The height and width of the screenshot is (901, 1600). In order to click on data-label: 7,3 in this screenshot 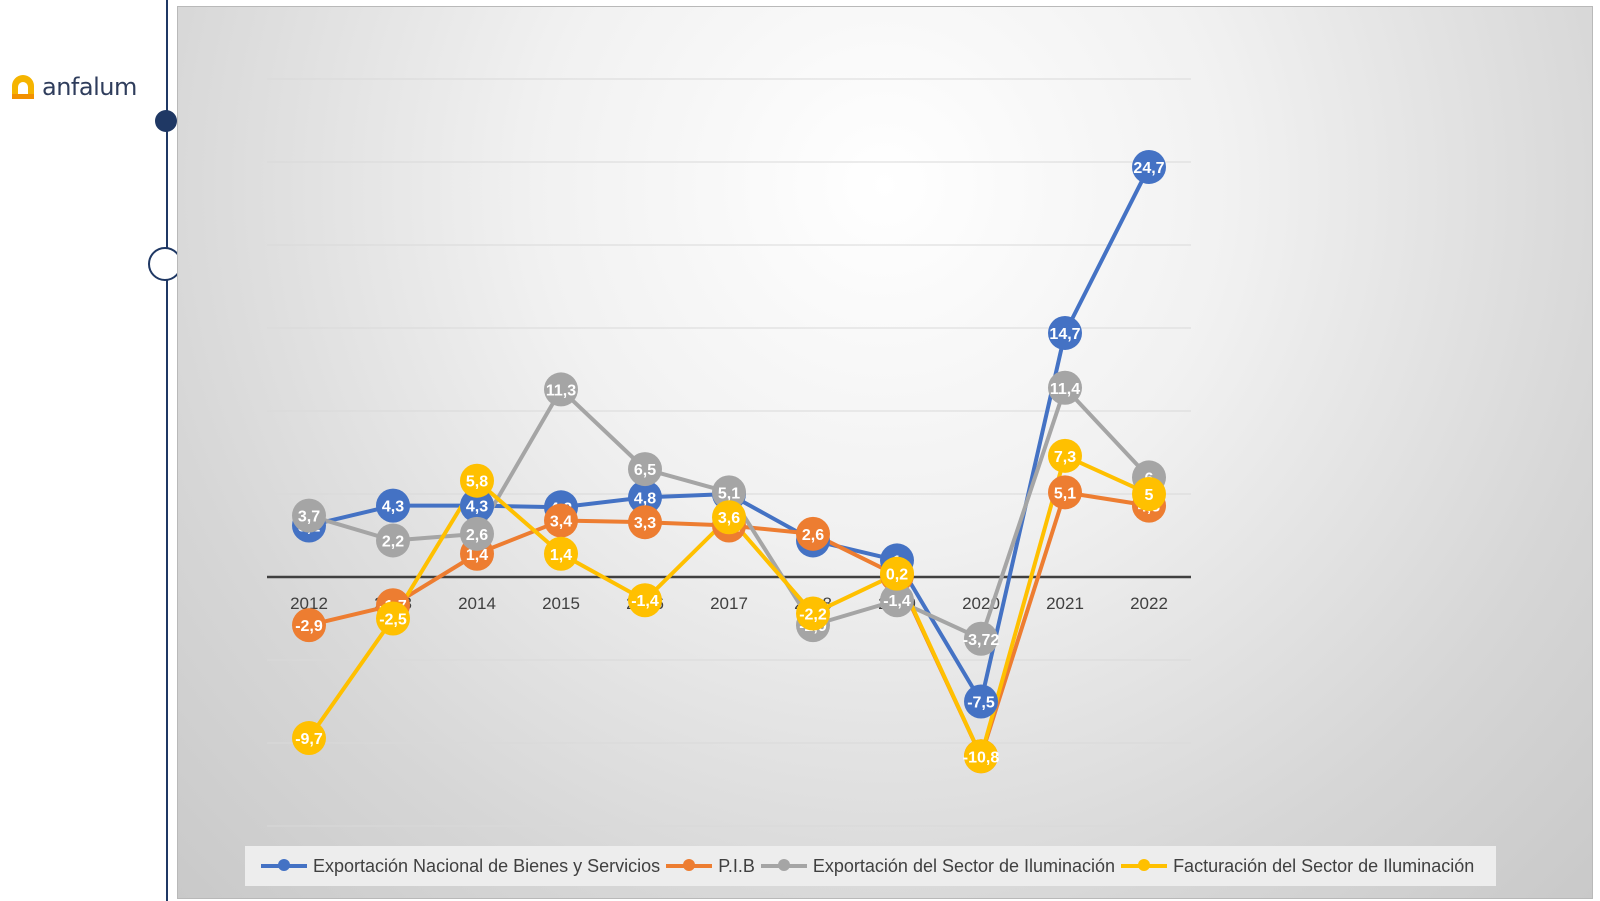, I will do `click(1065, 457)`.